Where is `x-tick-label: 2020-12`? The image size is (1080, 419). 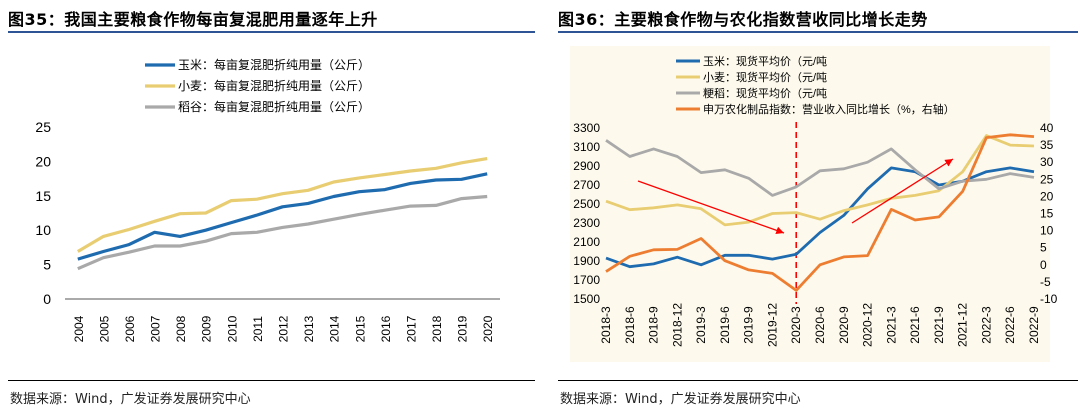 x-tick-label: 2020-12 is located at coordinates (868, 325).